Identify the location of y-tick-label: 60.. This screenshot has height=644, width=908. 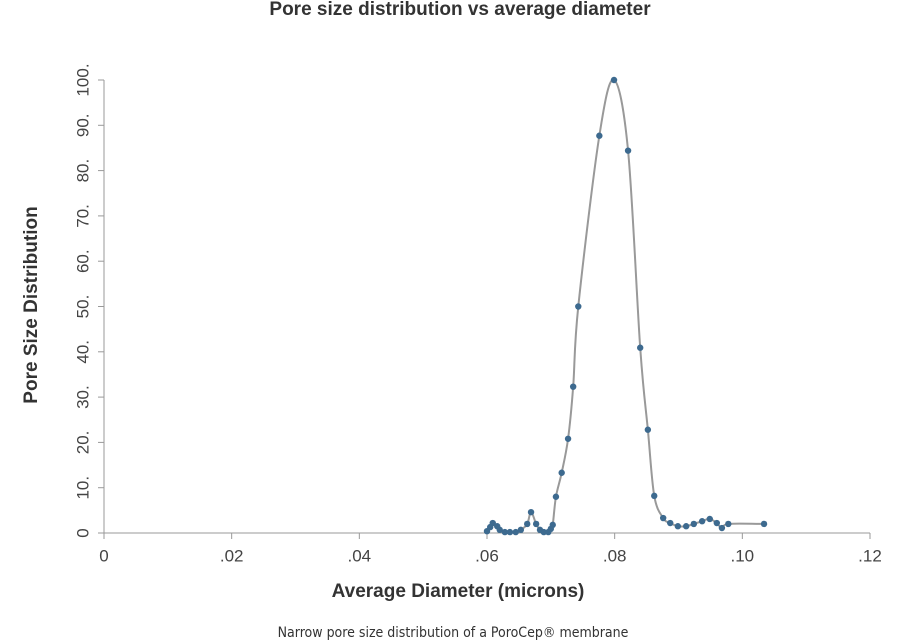
(82, 261).